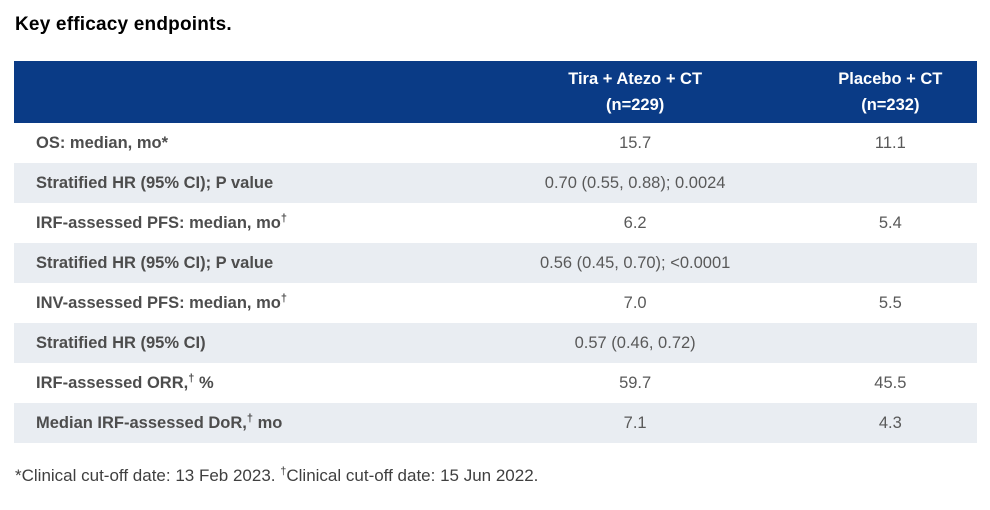 The height and width of the screenshot is (510, 990). I want to click on table-row: Median IRF-assessed DoR,† mo 7.1 4.3, so click(495, 423).